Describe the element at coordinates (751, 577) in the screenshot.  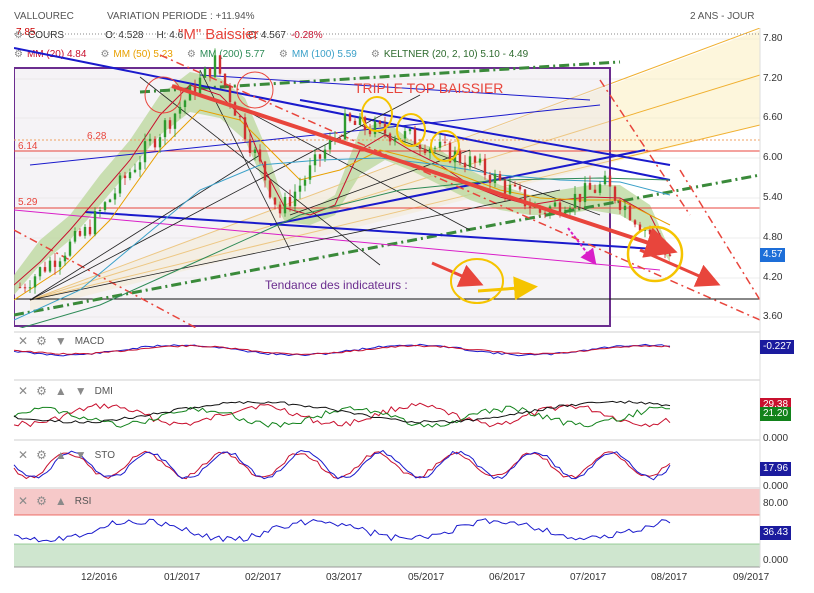
I see `x-tick: 09/2017` at that location.